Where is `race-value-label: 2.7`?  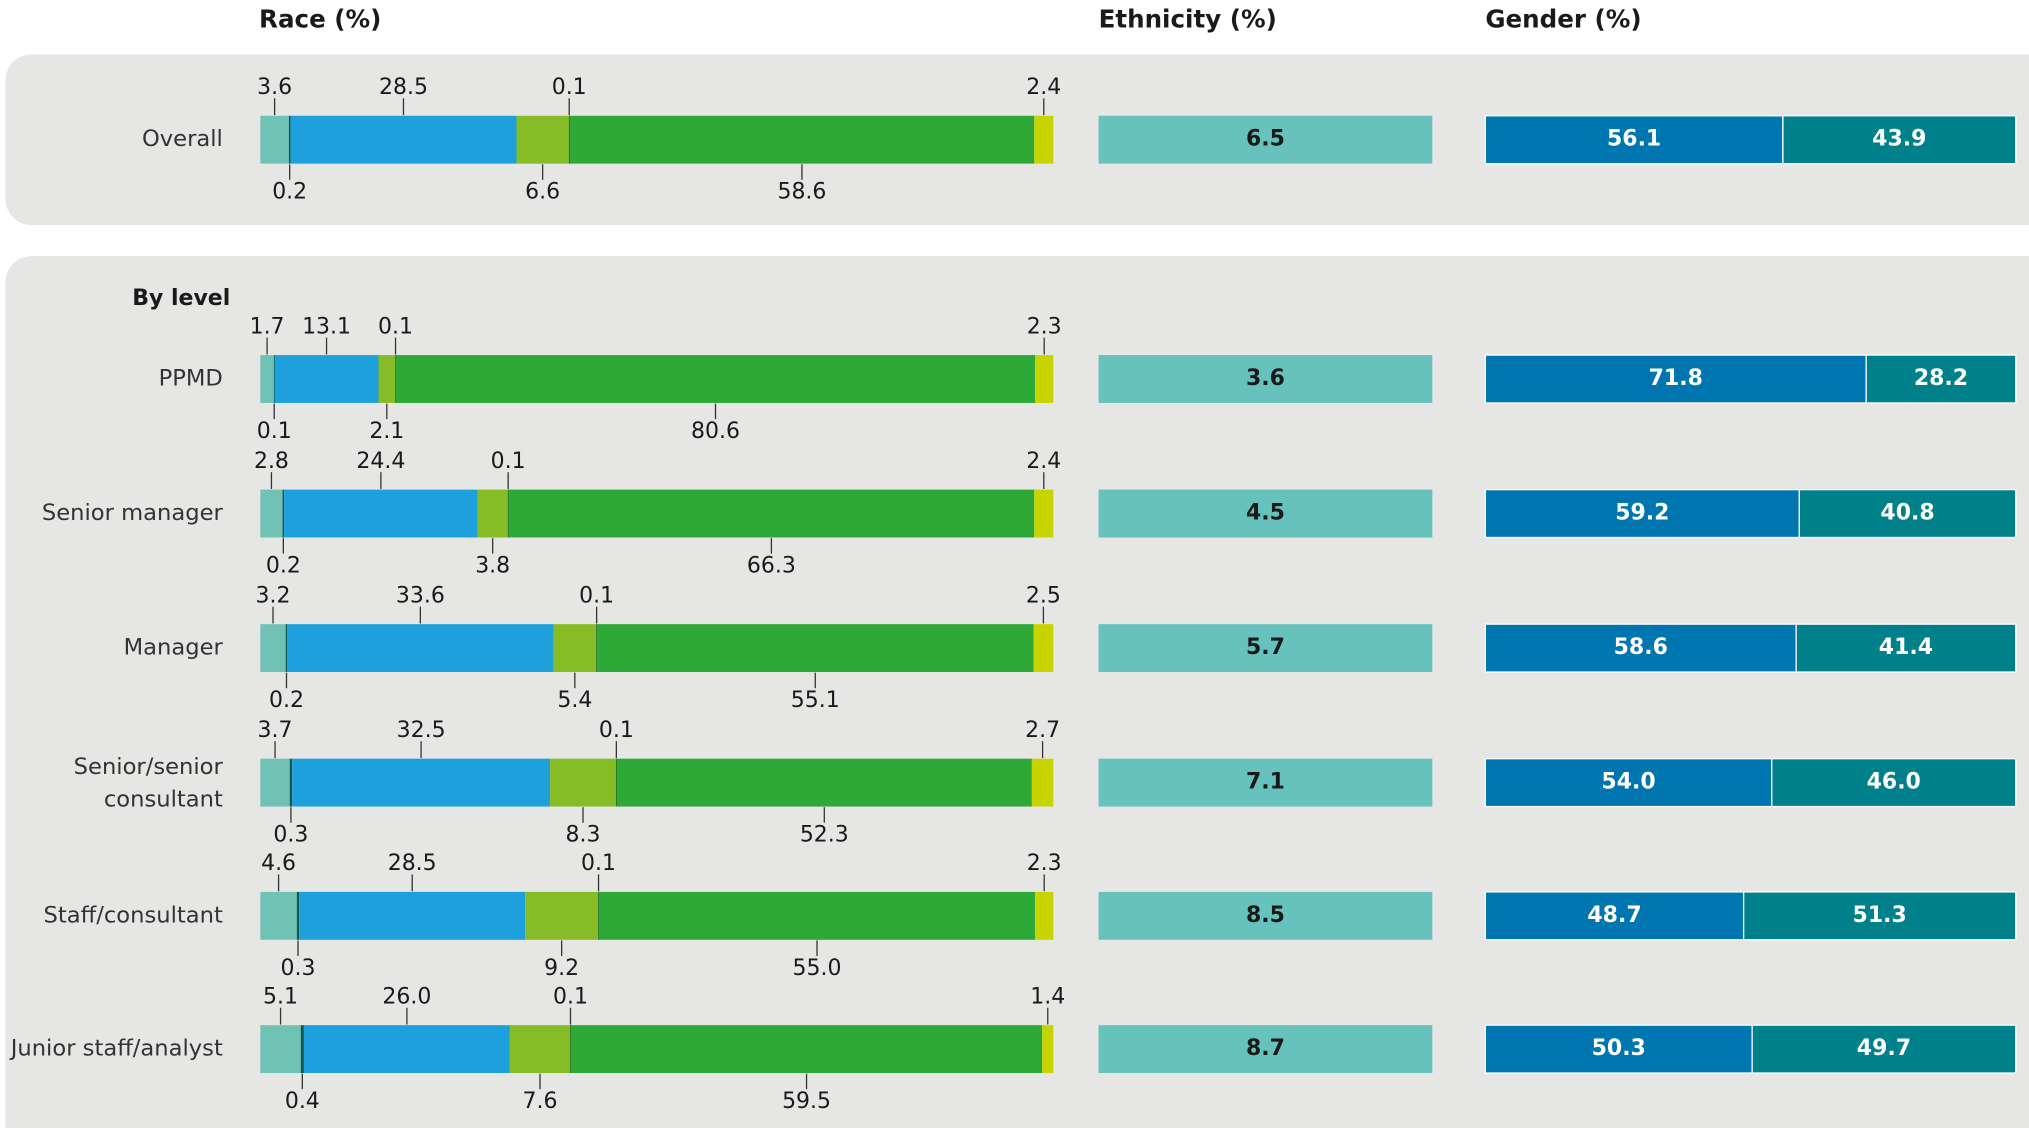 race-value-label: 2.7 is located at coordinates (1042, 730).